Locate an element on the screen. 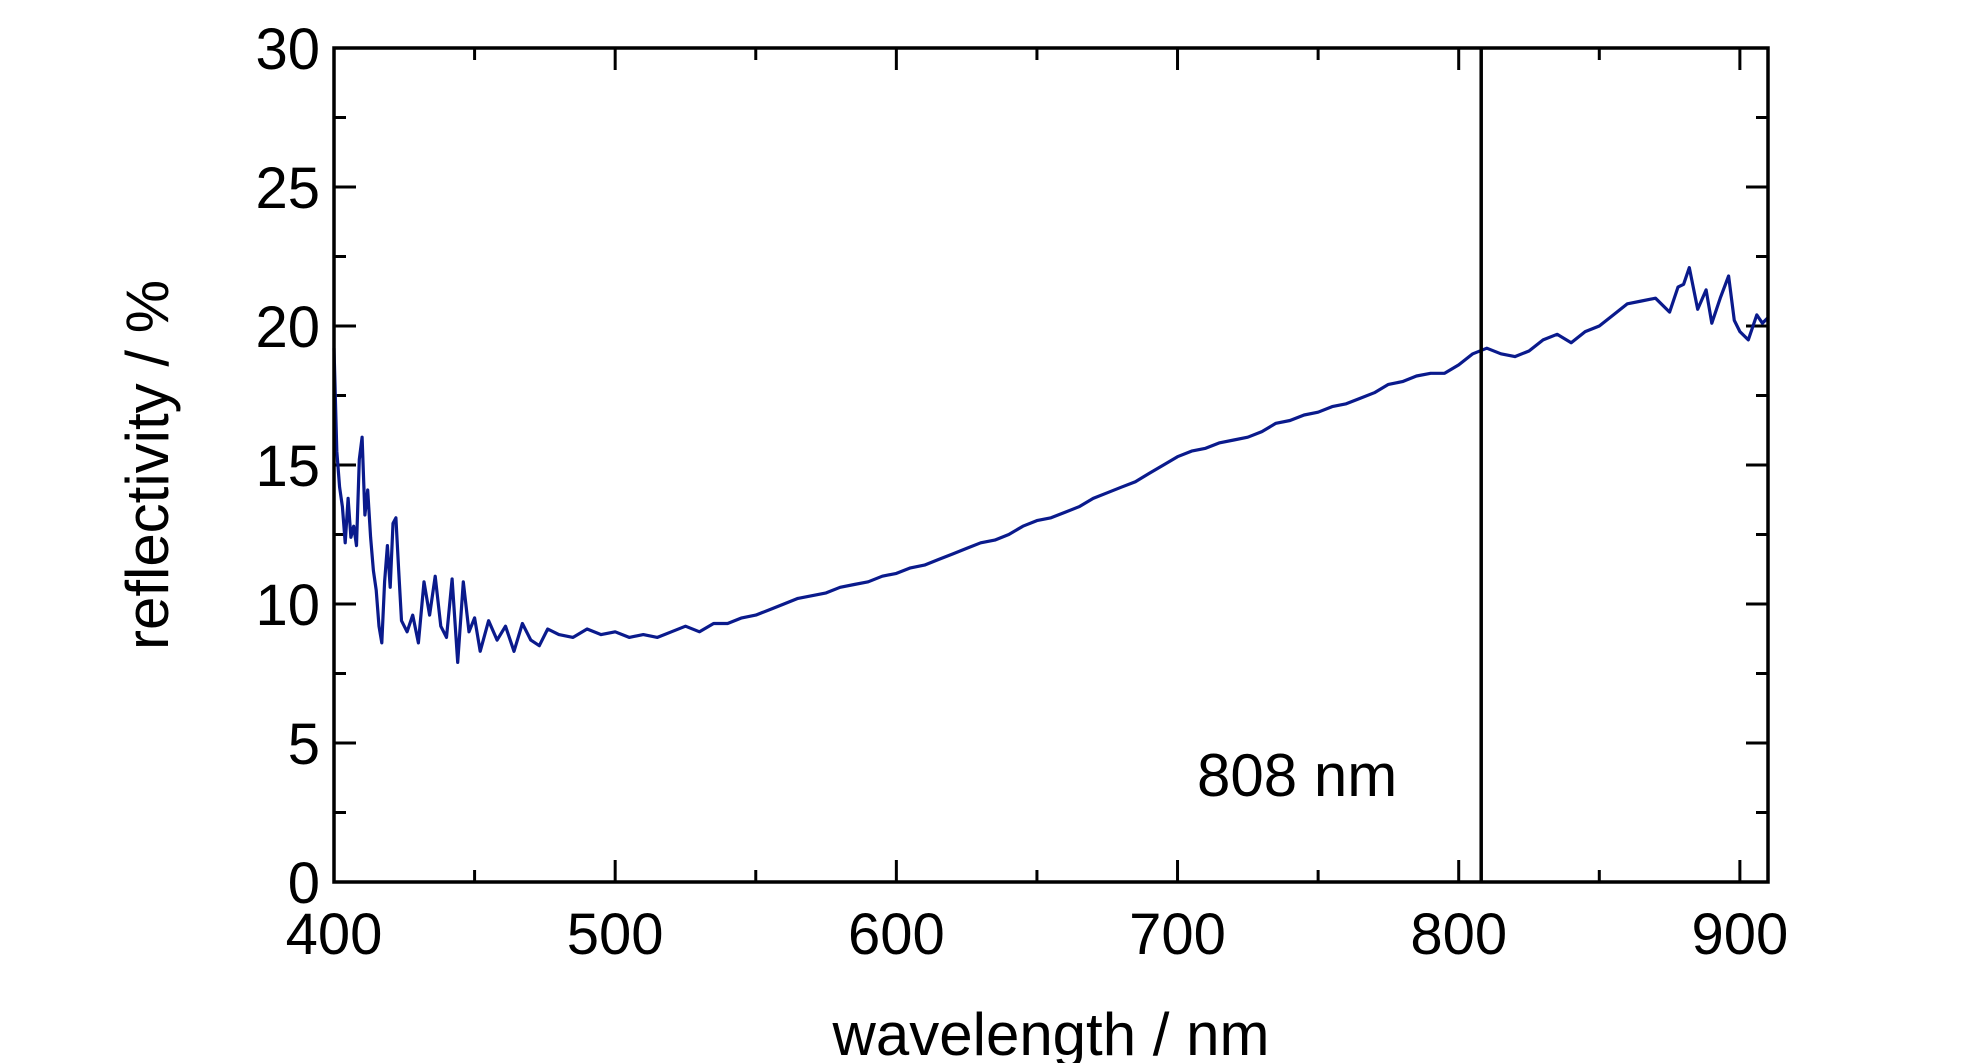 This screenshot has width=1984, height=1063. y-tick-label: 10 is located at coordinates (287, 605).